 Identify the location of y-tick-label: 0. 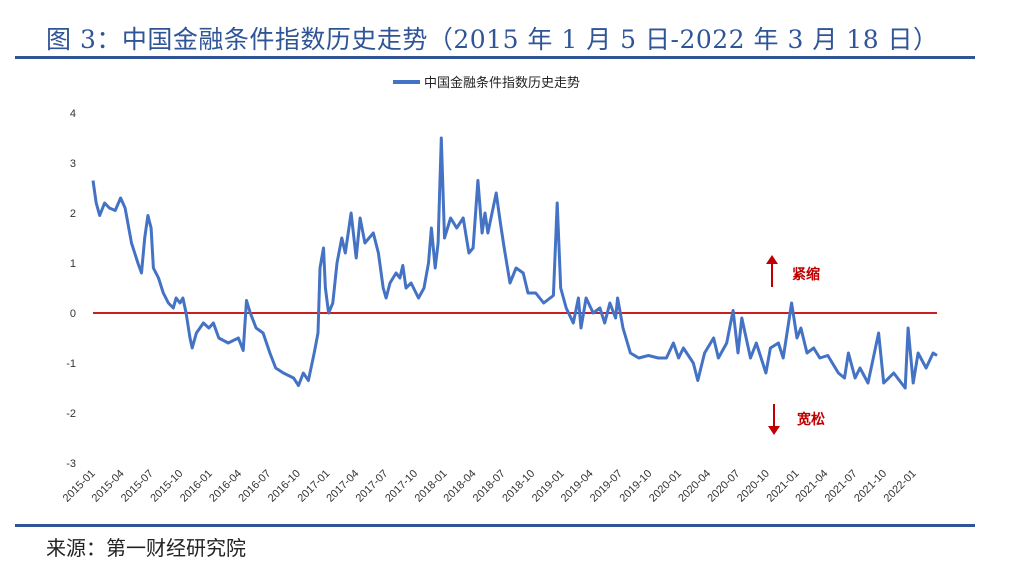
(73, 314).